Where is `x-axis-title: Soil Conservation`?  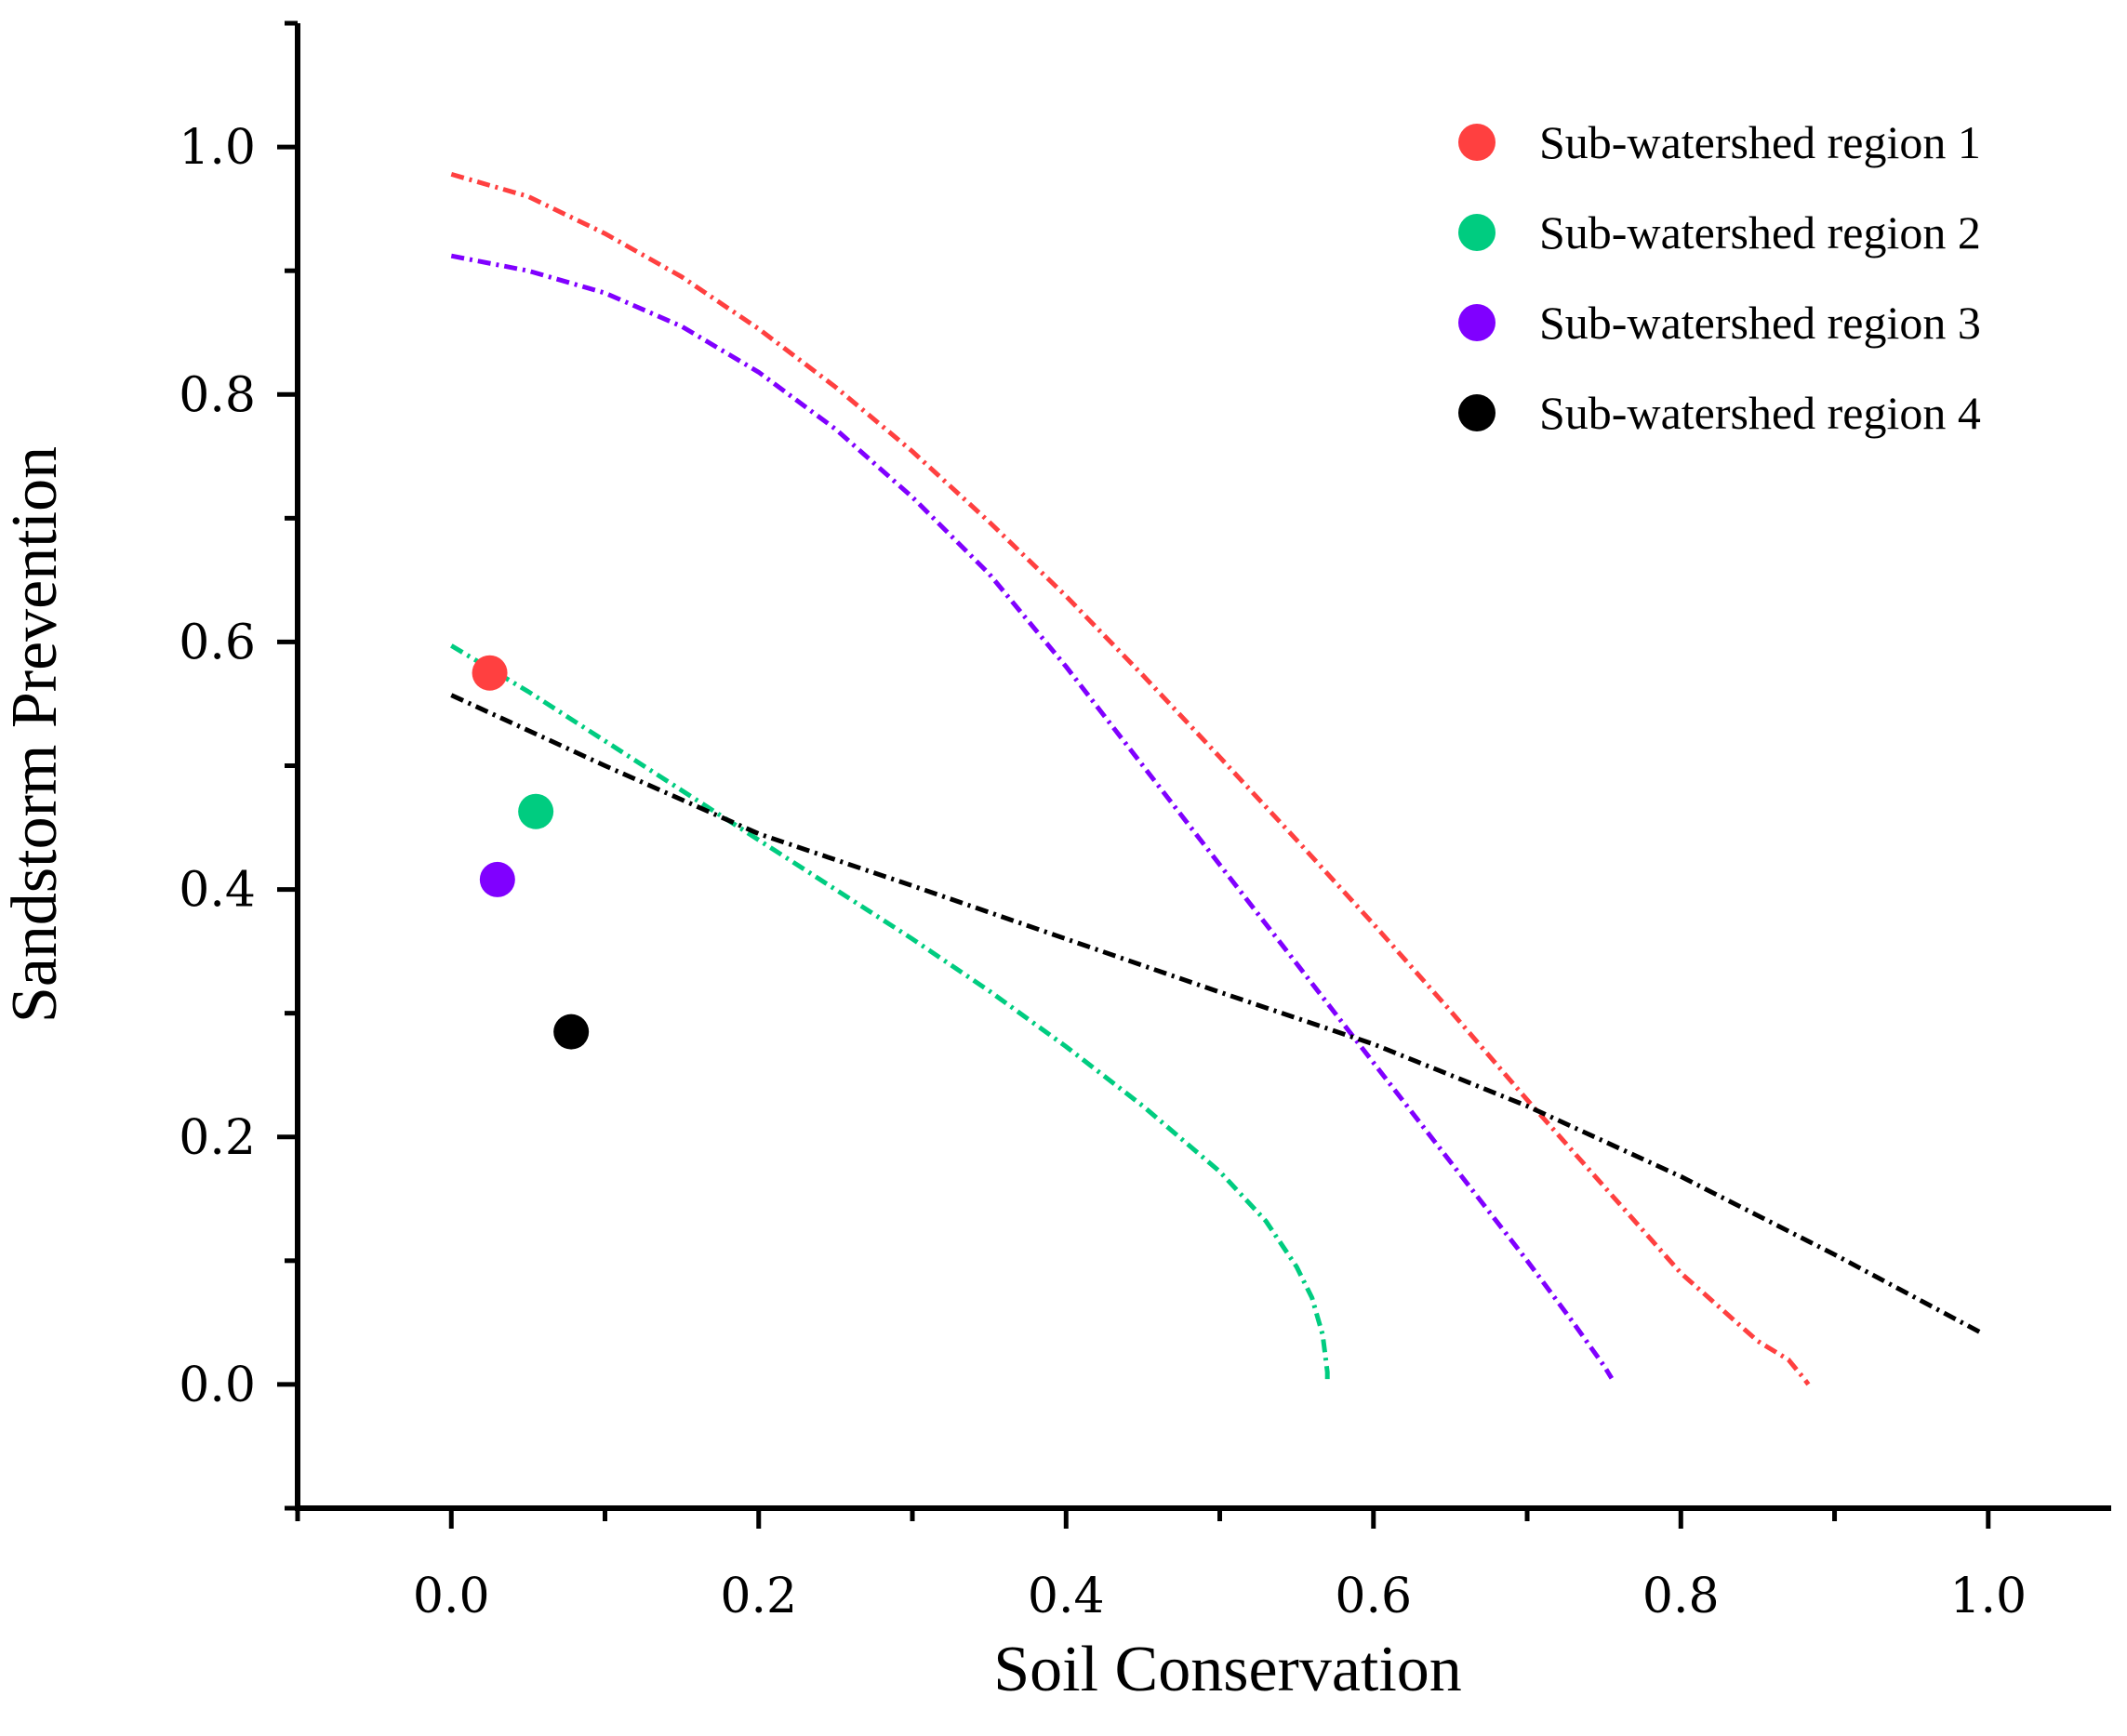 x-axis-title: Soil Conservation is located at coordinates (1227, 1669).